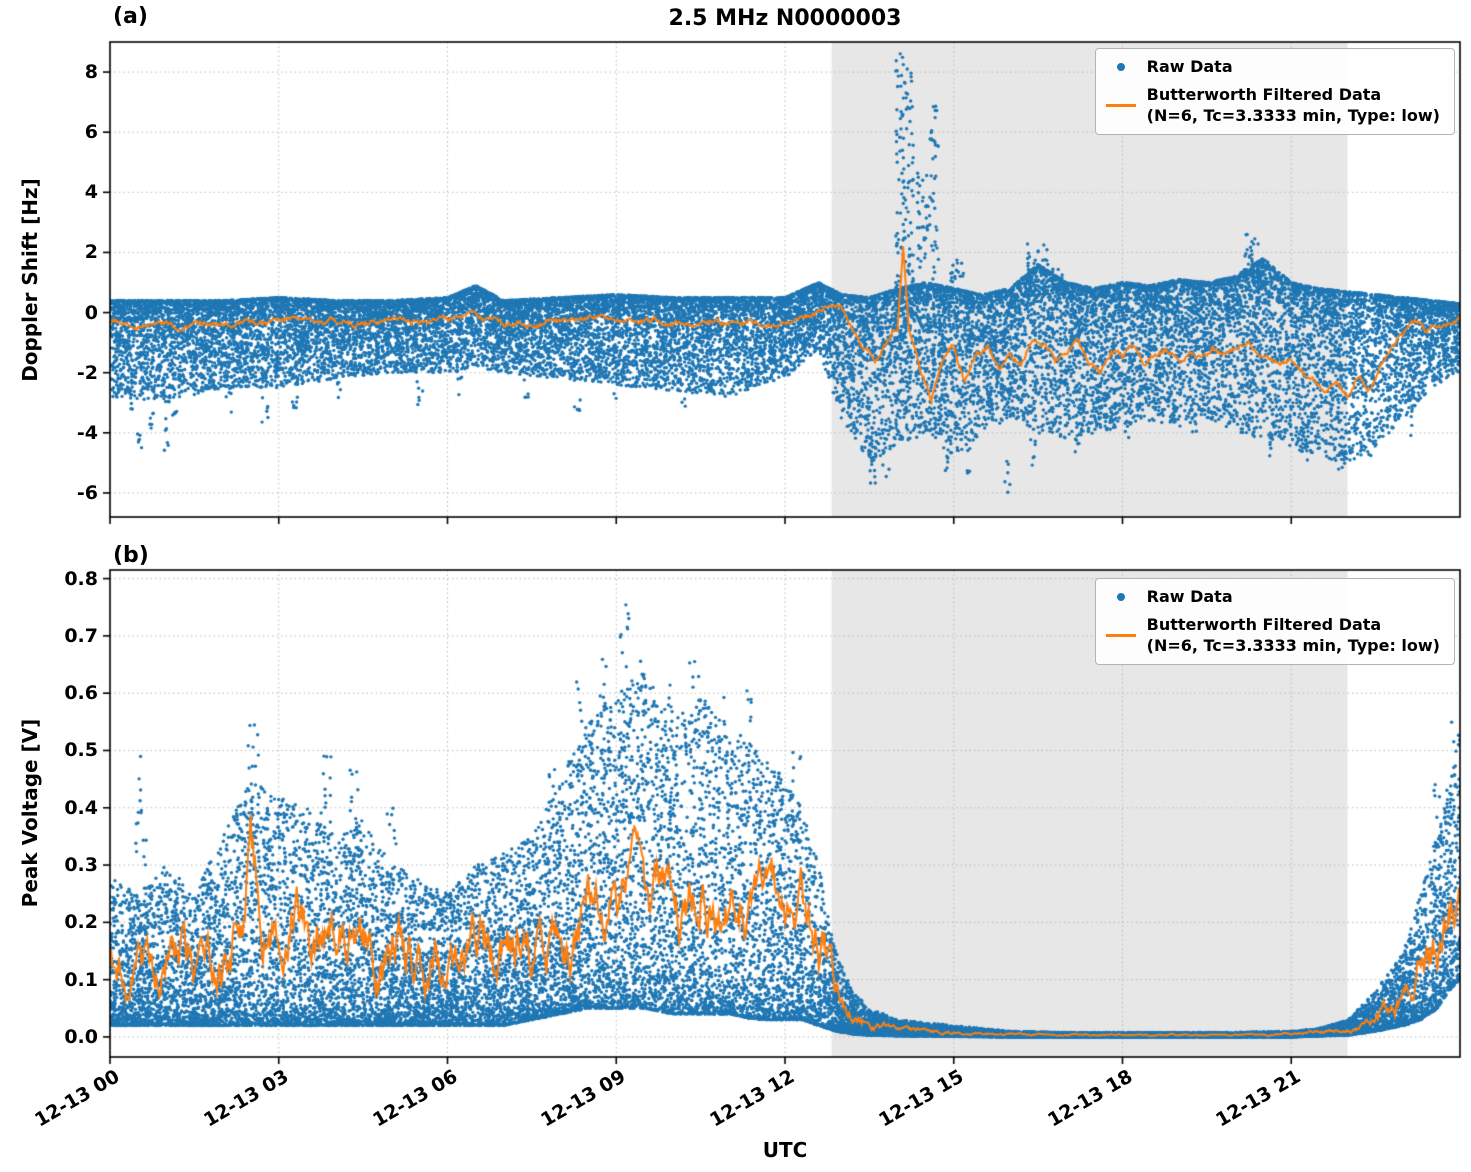 This screenshot has height=1172, width=1471. What do you see at coordinates (81, 635) in the screenshot?
I see `y-tick-label: 0.7` at bounding box center [81, 635].